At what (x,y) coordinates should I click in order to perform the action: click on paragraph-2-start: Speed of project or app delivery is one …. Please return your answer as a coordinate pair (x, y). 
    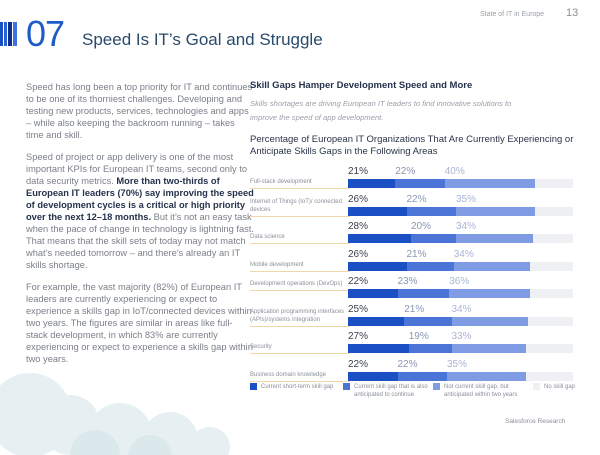
    Looking at the image, I should click on (137, 169).